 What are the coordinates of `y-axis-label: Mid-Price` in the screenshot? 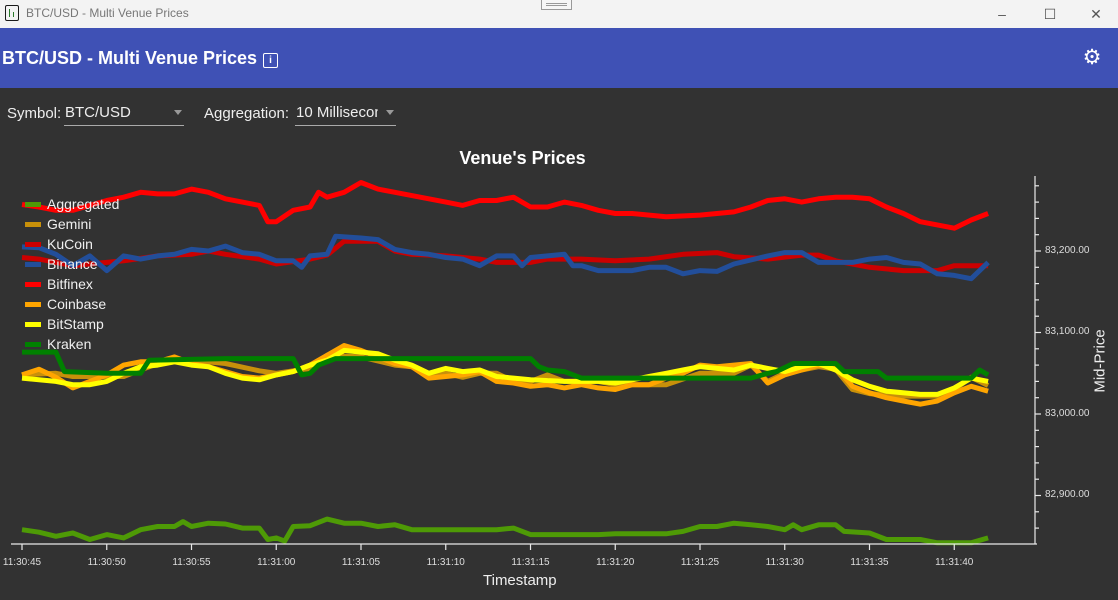 It's located at (1100, 361).